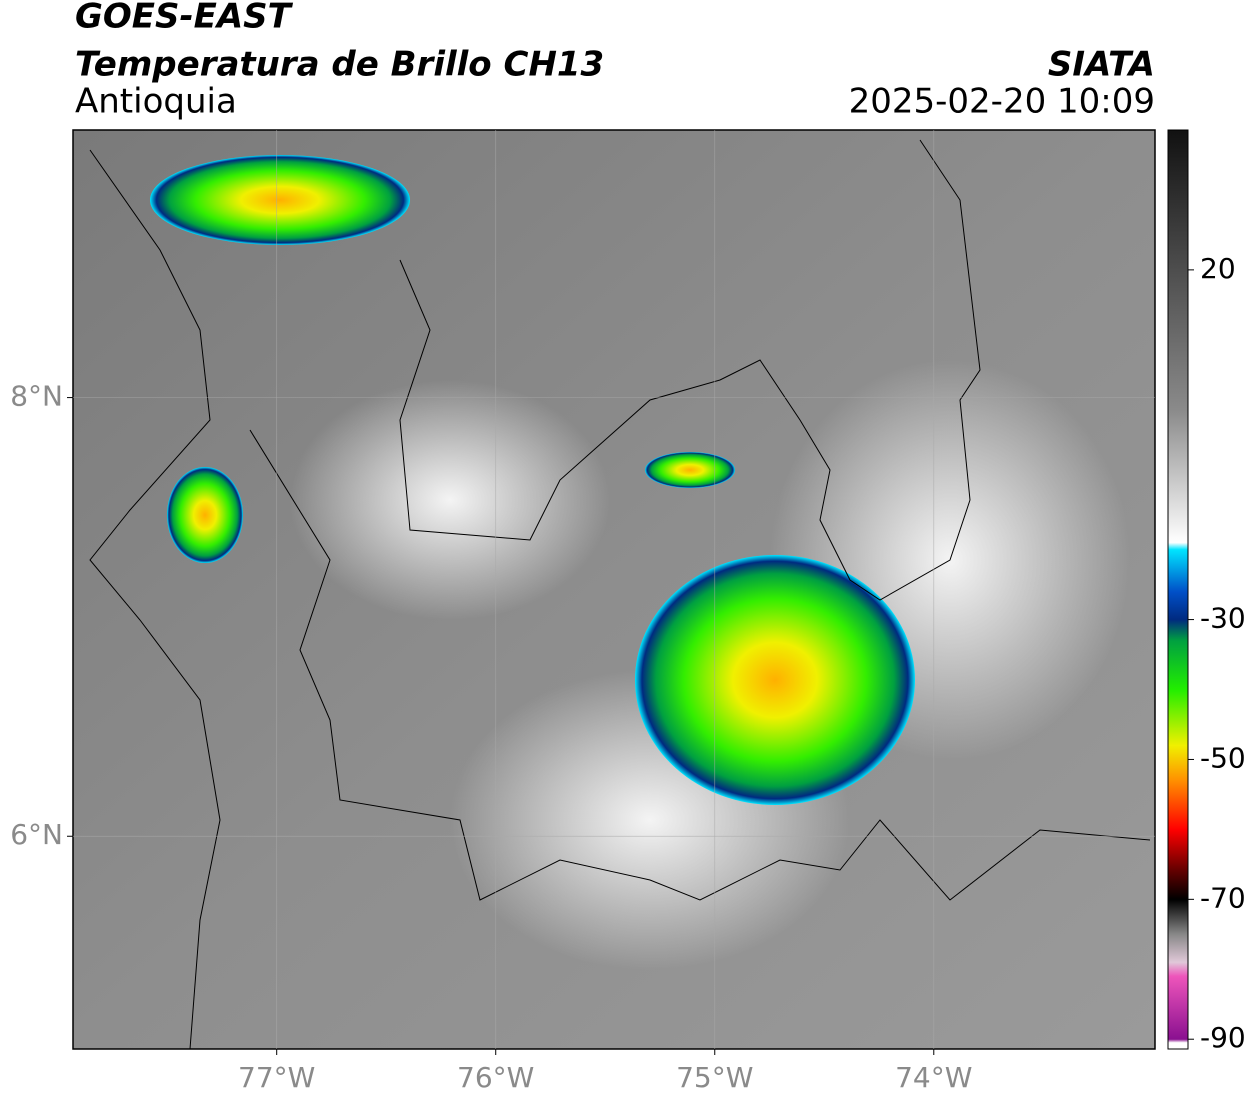 This screenshot has height=1103, width=1252. Describe the element at coordinates (1223, 897) in the screenshot. I see `colorbar-tick-label: -70` at that location.